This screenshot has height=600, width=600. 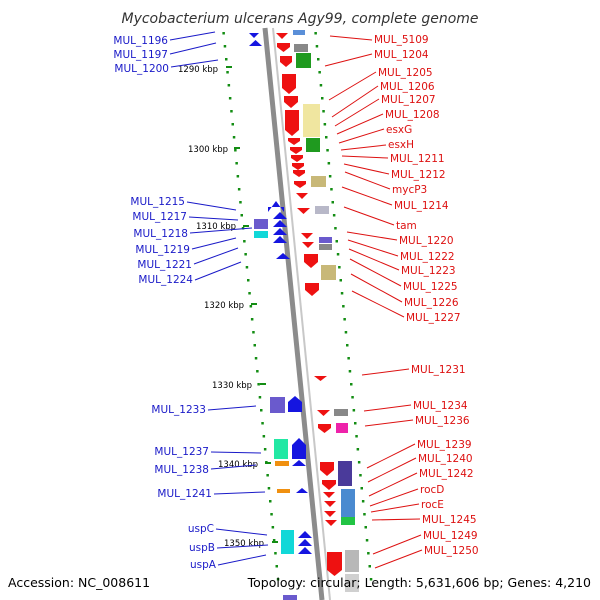 What do you see at coordinates (399, 130) in the screenshot?
I see `gene-label-right: esxG` at bounding box center [399, 130].